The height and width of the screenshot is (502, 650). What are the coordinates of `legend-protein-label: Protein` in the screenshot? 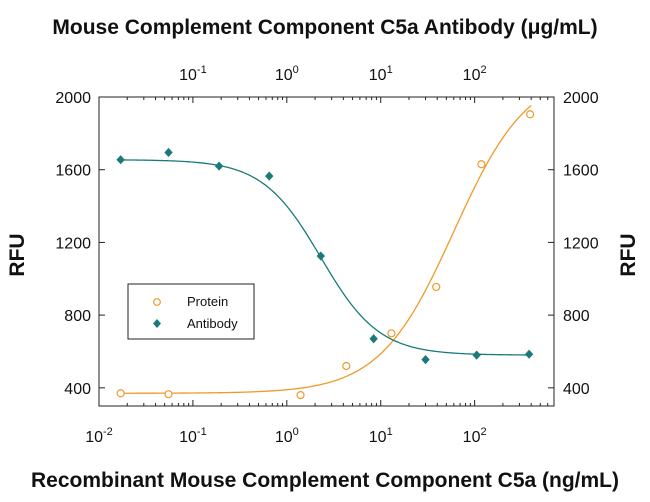 It's located at (207, 301).